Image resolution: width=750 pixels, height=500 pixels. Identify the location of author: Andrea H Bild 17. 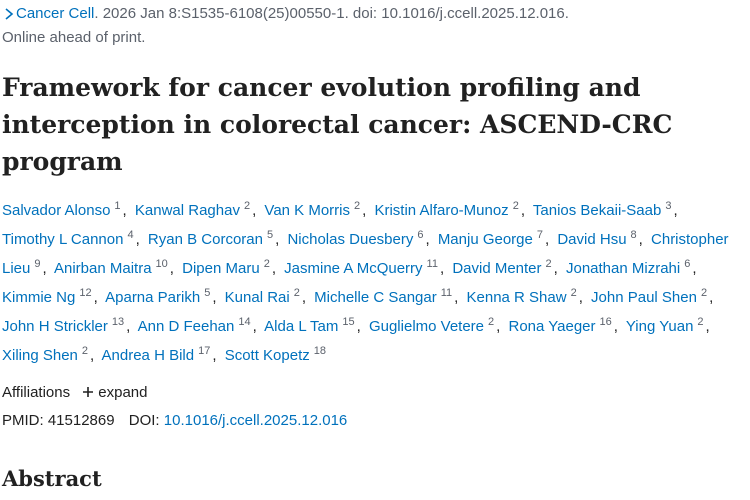
(161, 354).